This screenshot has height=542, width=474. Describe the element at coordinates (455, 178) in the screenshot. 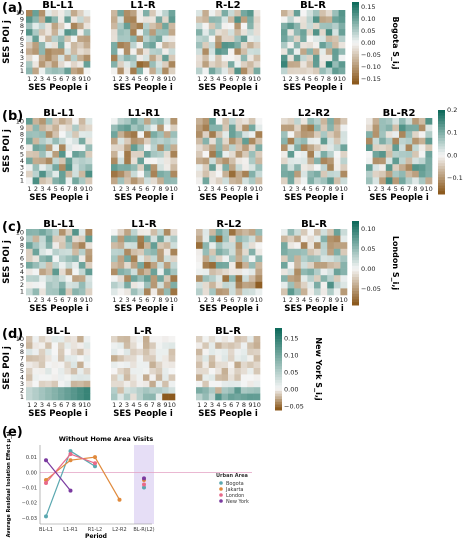

I see `colorbar-tick: −0.1` at that location.